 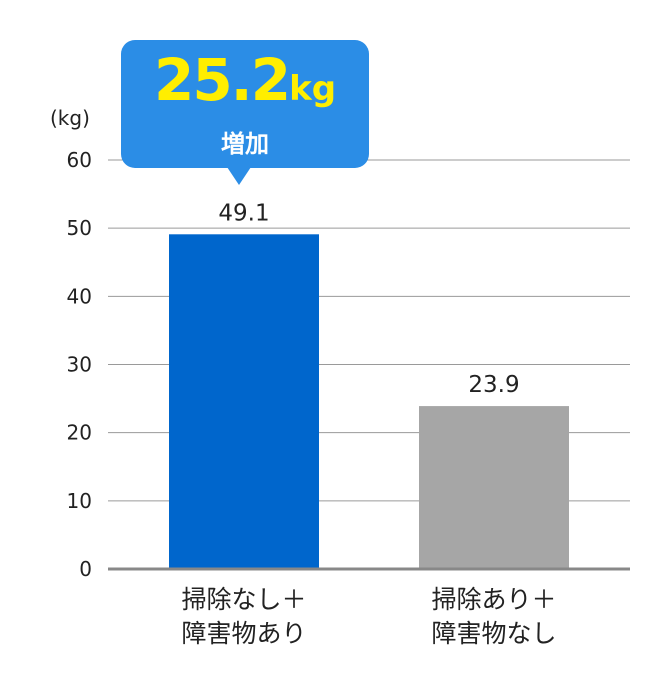 What do you see at coordinates (70, 118) in the screenshot?
I see `y-axis-unit-label: (kg)` at bounding box center [70, 118].